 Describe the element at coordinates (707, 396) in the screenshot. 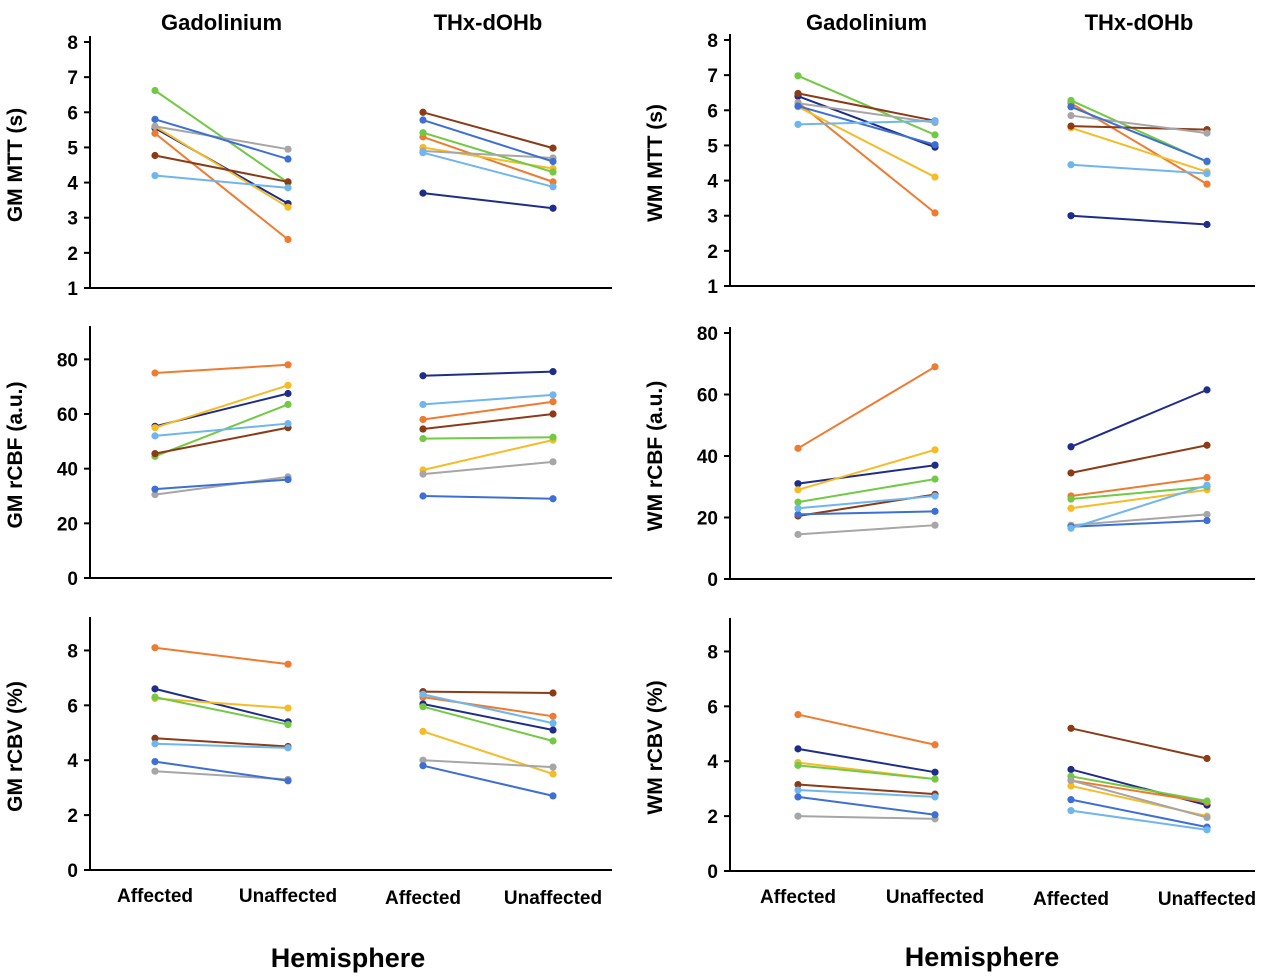

I see `y-tick-label: 60` at that location.